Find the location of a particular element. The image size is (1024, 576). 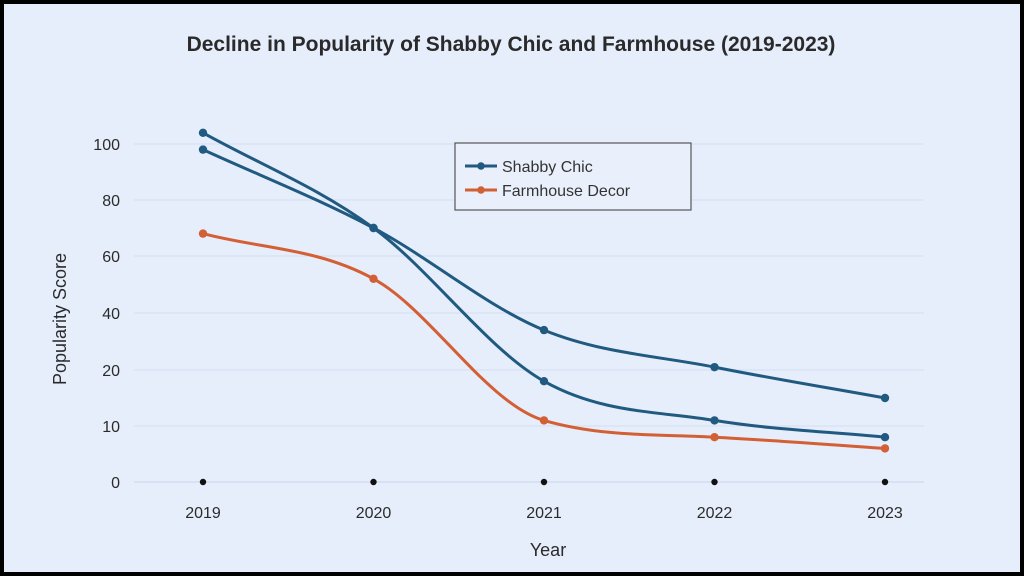

legend-item: Shabby Chic is located at coordinates (529, 167).